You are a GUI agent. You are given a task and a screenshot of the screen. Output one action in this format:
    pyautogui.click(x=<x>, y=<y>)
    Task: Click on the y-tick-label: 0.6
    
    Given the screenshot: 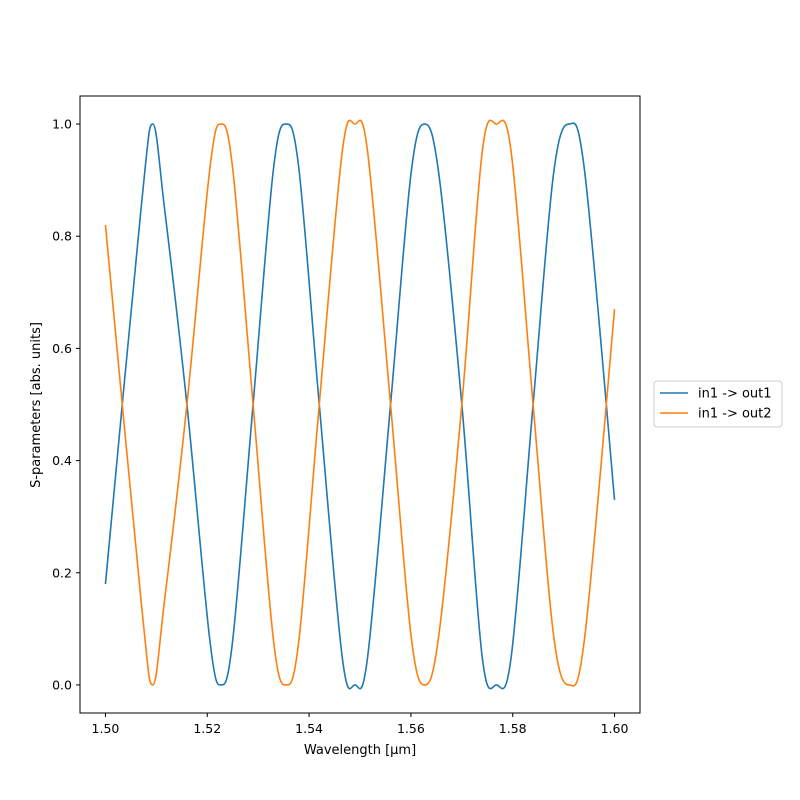 What is the action you would take?
    pyautogui.click(x=62, y=348)
    